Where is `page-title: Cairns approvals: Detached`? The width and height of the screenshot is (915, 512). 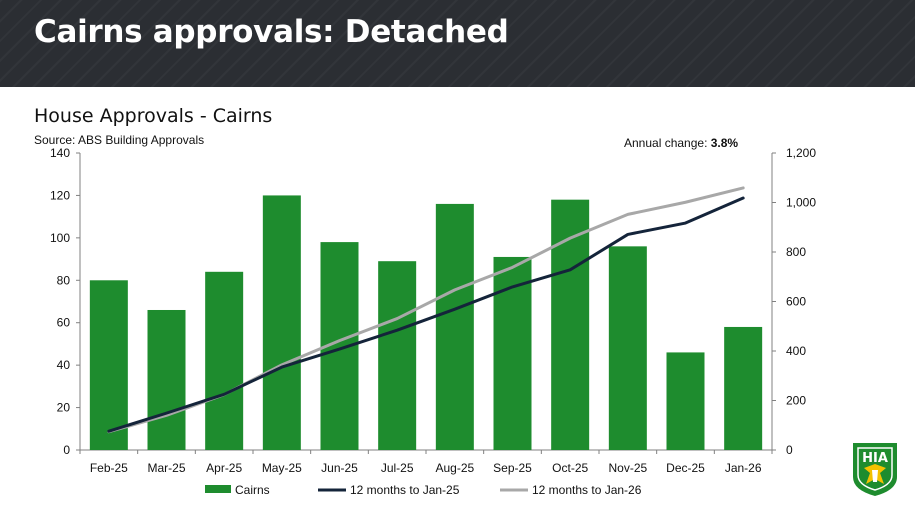 page-title: Cairns approvals: Detached is located at coordinates (271, 32).